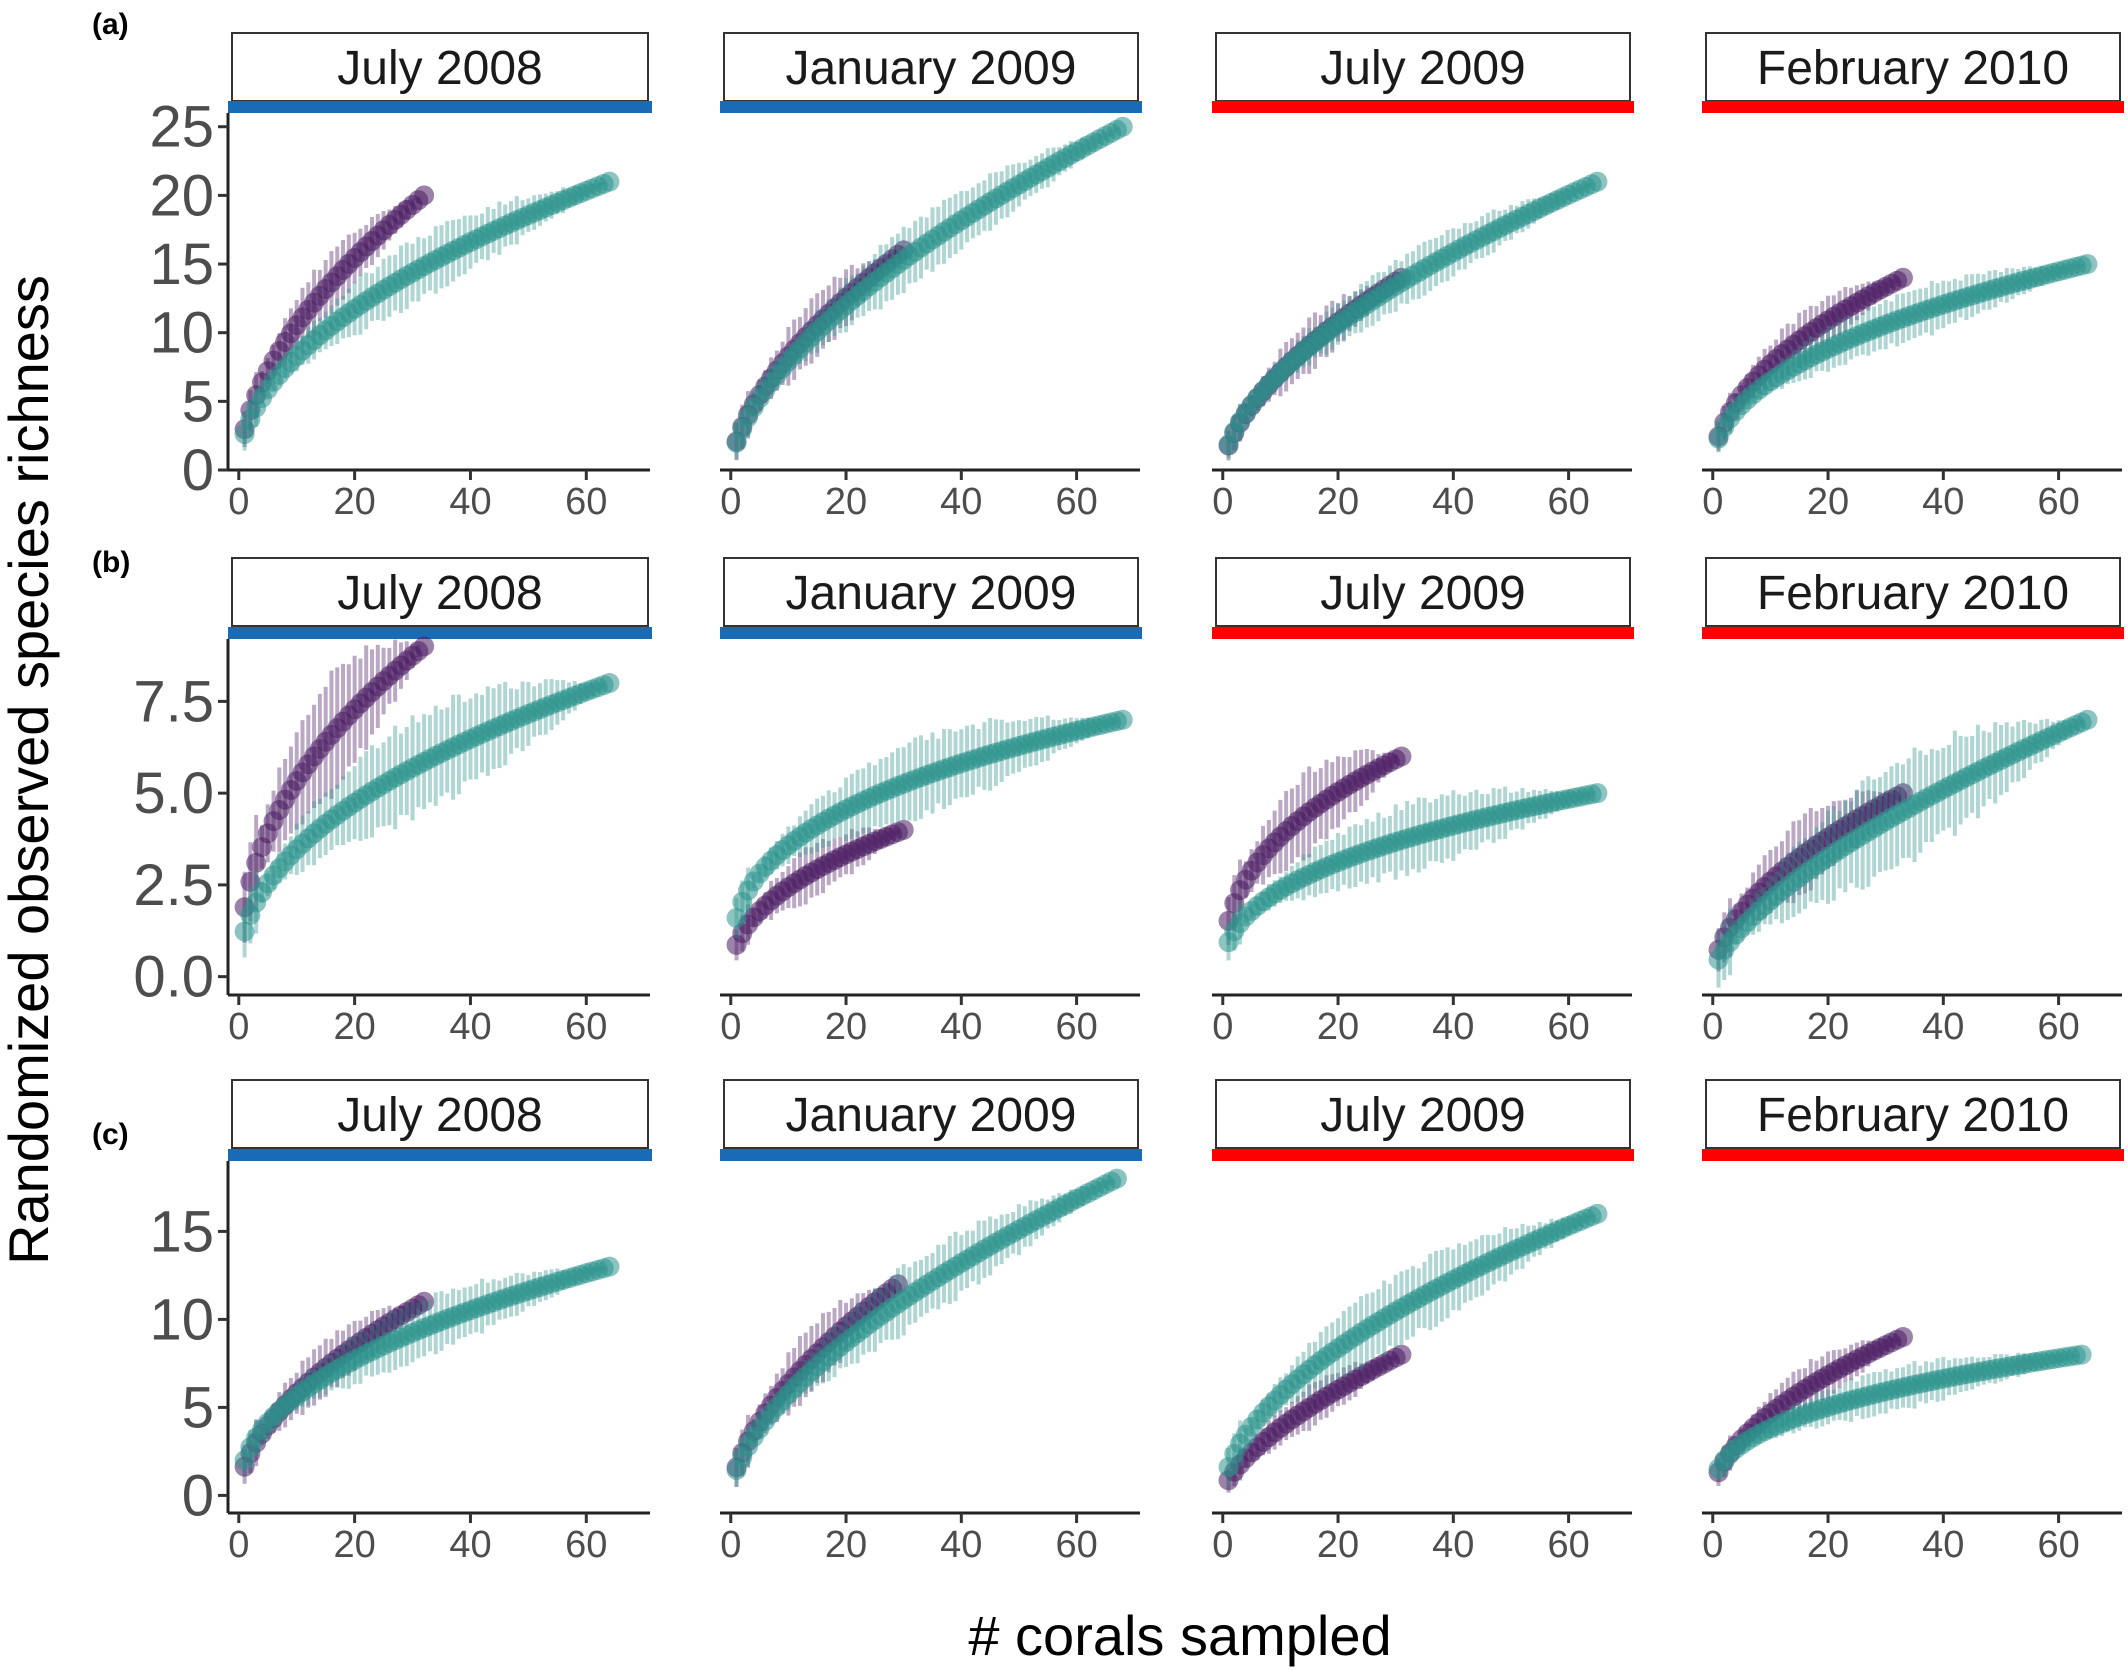 This screenshot has height=1672, width=2128. Describe the element at coordinates (181, 127) in the screenshot. I see `y-tick-label: 25` at that location.